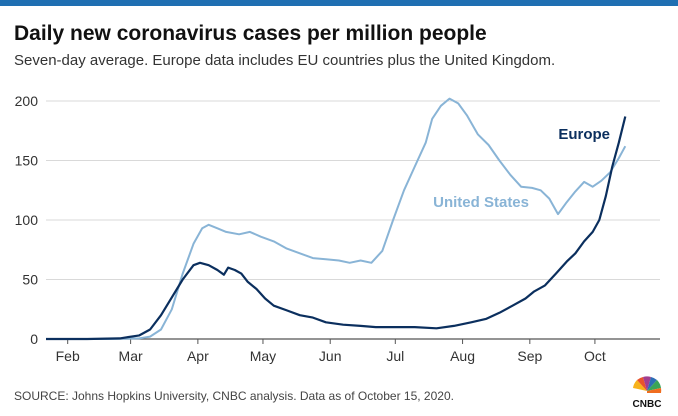 This screenshot has height=416, width=678. I want to click on cnbc-logo: CNBC, so click(647, 391).